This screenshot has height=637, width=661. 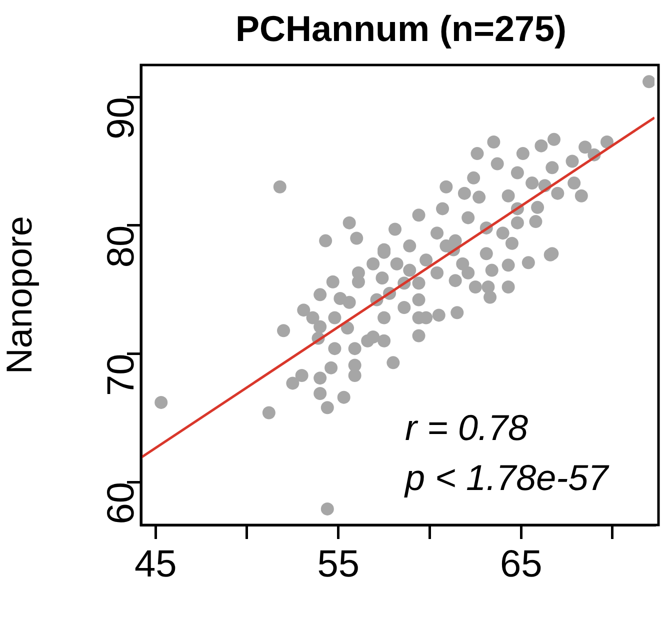 What do you see at coordinates (466, 427) in the screenshot?
I see `annotation: r = 0.78` at bounding box center [466, 427].